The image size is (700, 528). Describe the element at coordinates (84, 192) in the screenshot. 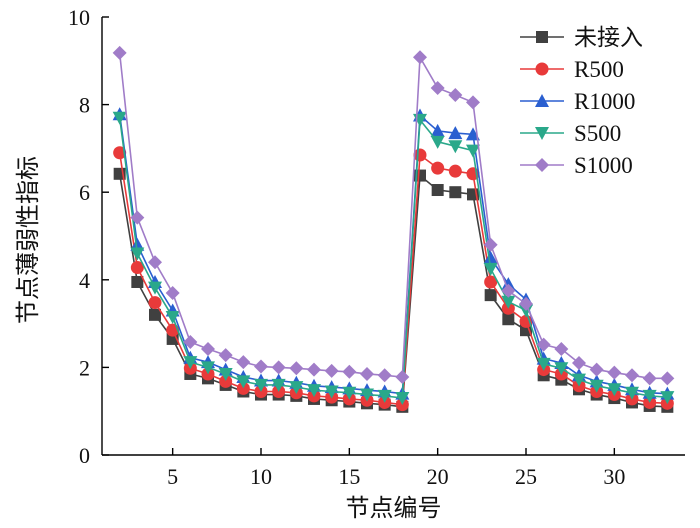

I see `y-tick-label: 6` at that location.